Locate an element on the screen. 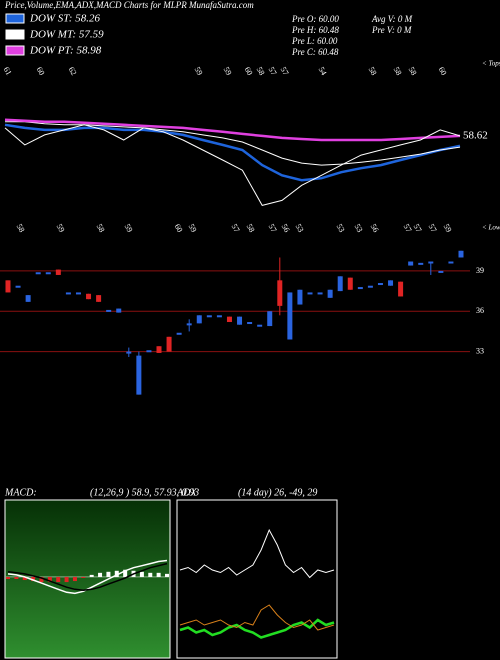  adx-subtitle: (14 day) 26, -49, 29 is located at coordinates (277, 492).